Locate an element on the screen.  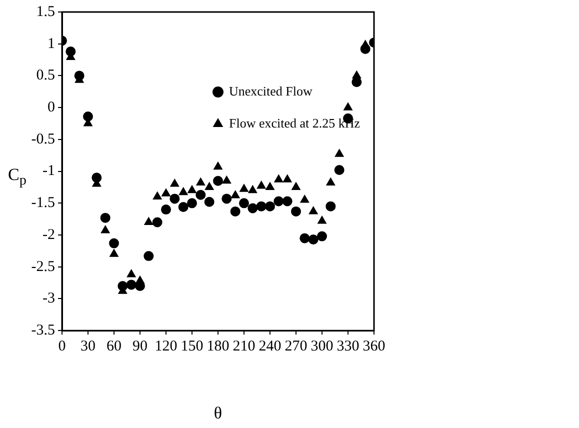
x-tick-label: 210 is located at coordinates (244, 346).